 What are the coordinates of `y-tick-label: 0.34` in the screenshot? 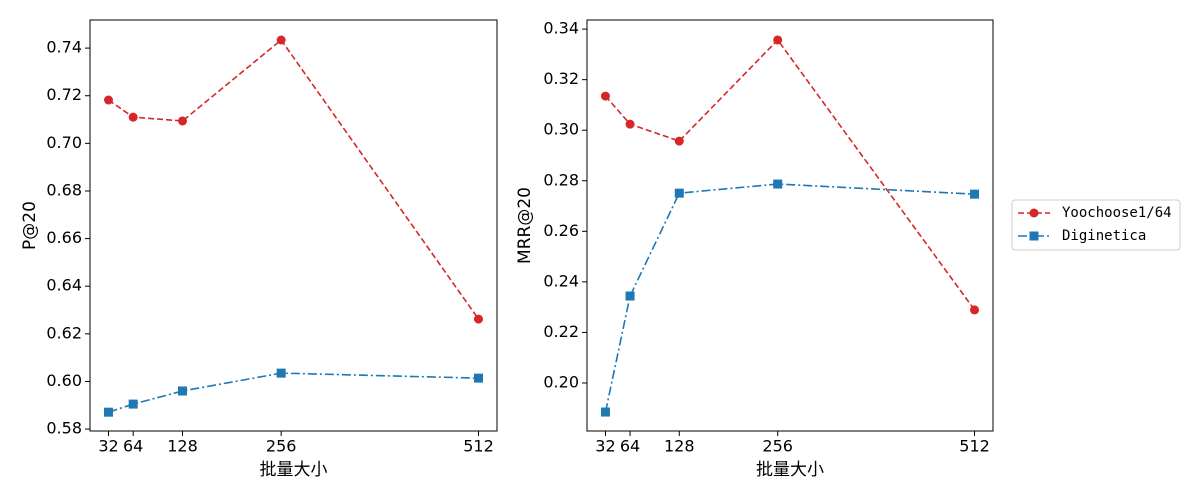 It's located at (561, 28).